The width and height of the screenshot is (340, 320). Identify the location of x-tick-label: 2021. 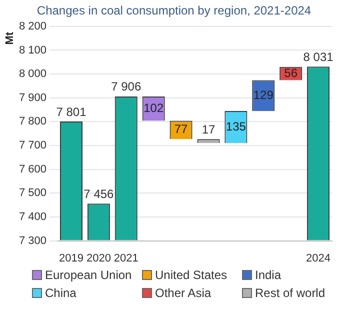
(126, 258).